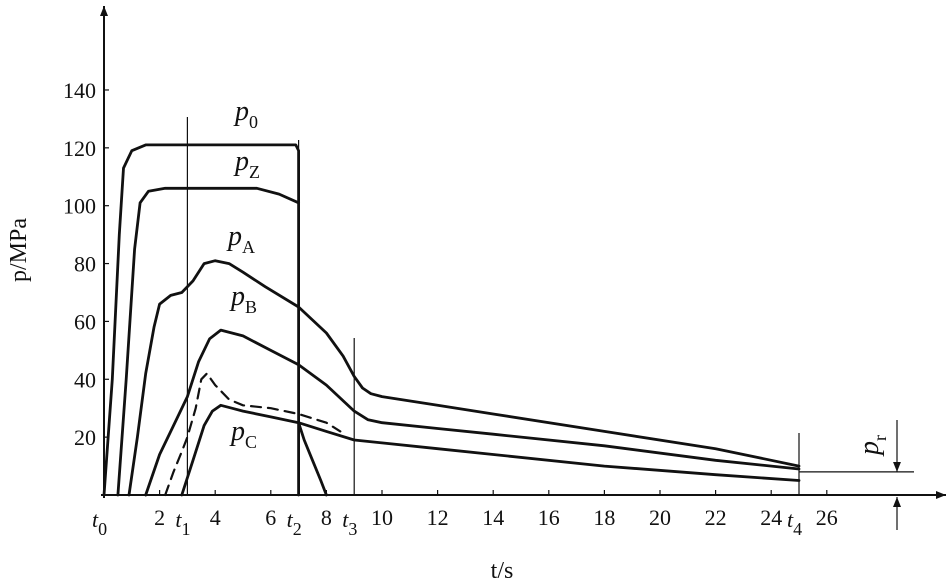 The width and height of the screenshot is (951, 584). What do you see at coordinates (794, 523) in the screenshot?
I see `marker-label-t4: t4` at bounding box center [794, 523].